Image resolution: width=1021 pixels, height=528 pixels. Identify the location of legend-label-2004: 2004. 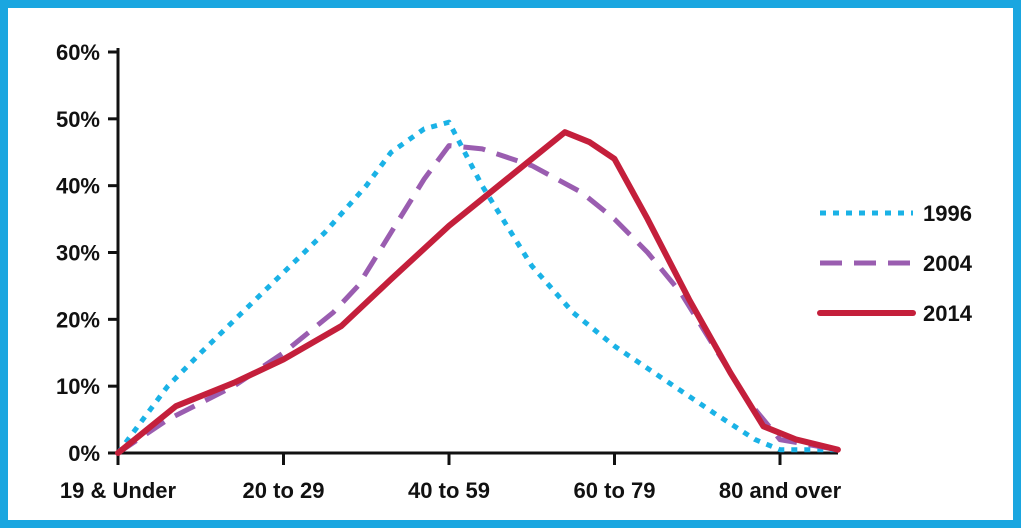
(948, 263).